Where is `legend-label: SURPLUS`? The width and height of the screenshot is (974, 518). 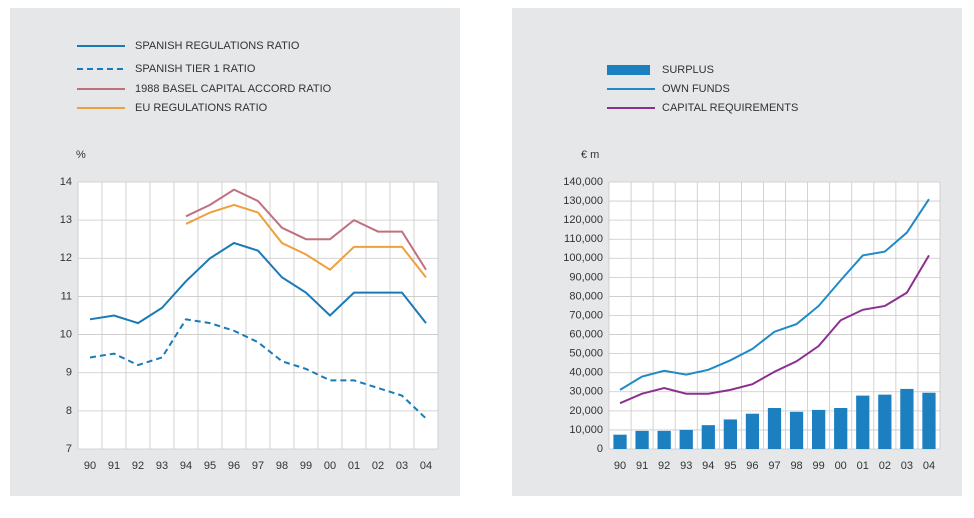 legend-label: SURPLUS is located at coordinates (688, 70).